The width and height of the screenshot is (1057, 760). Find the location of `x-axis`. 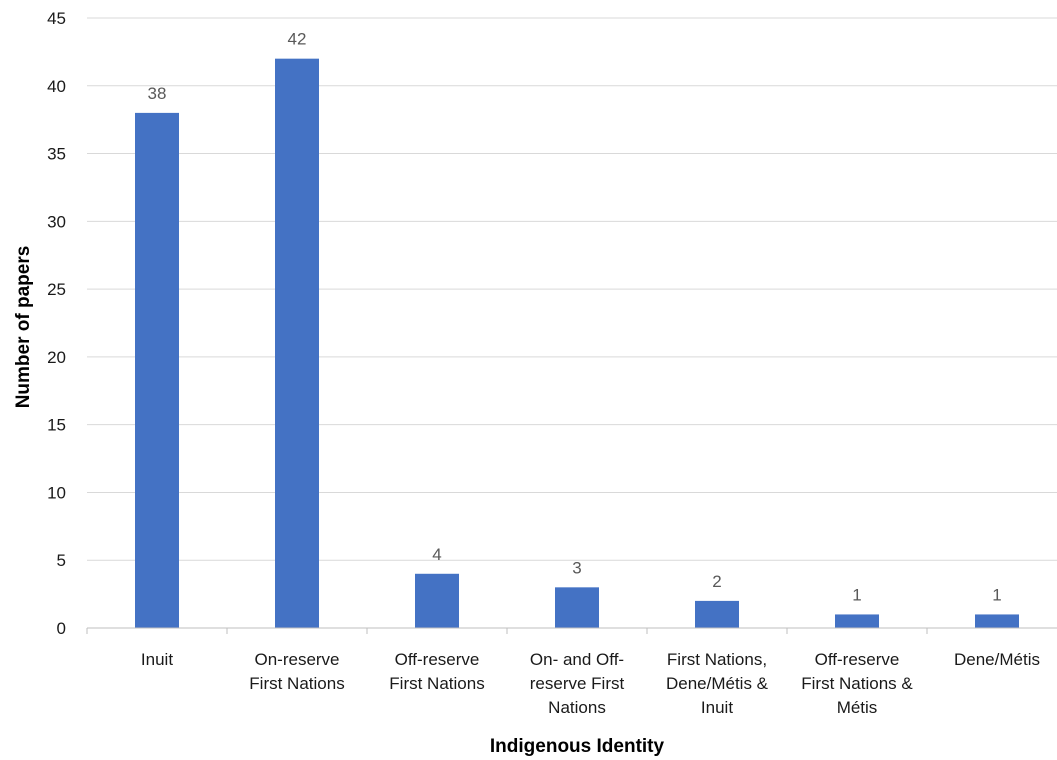

x-axis is located at coordinates (571, 630).